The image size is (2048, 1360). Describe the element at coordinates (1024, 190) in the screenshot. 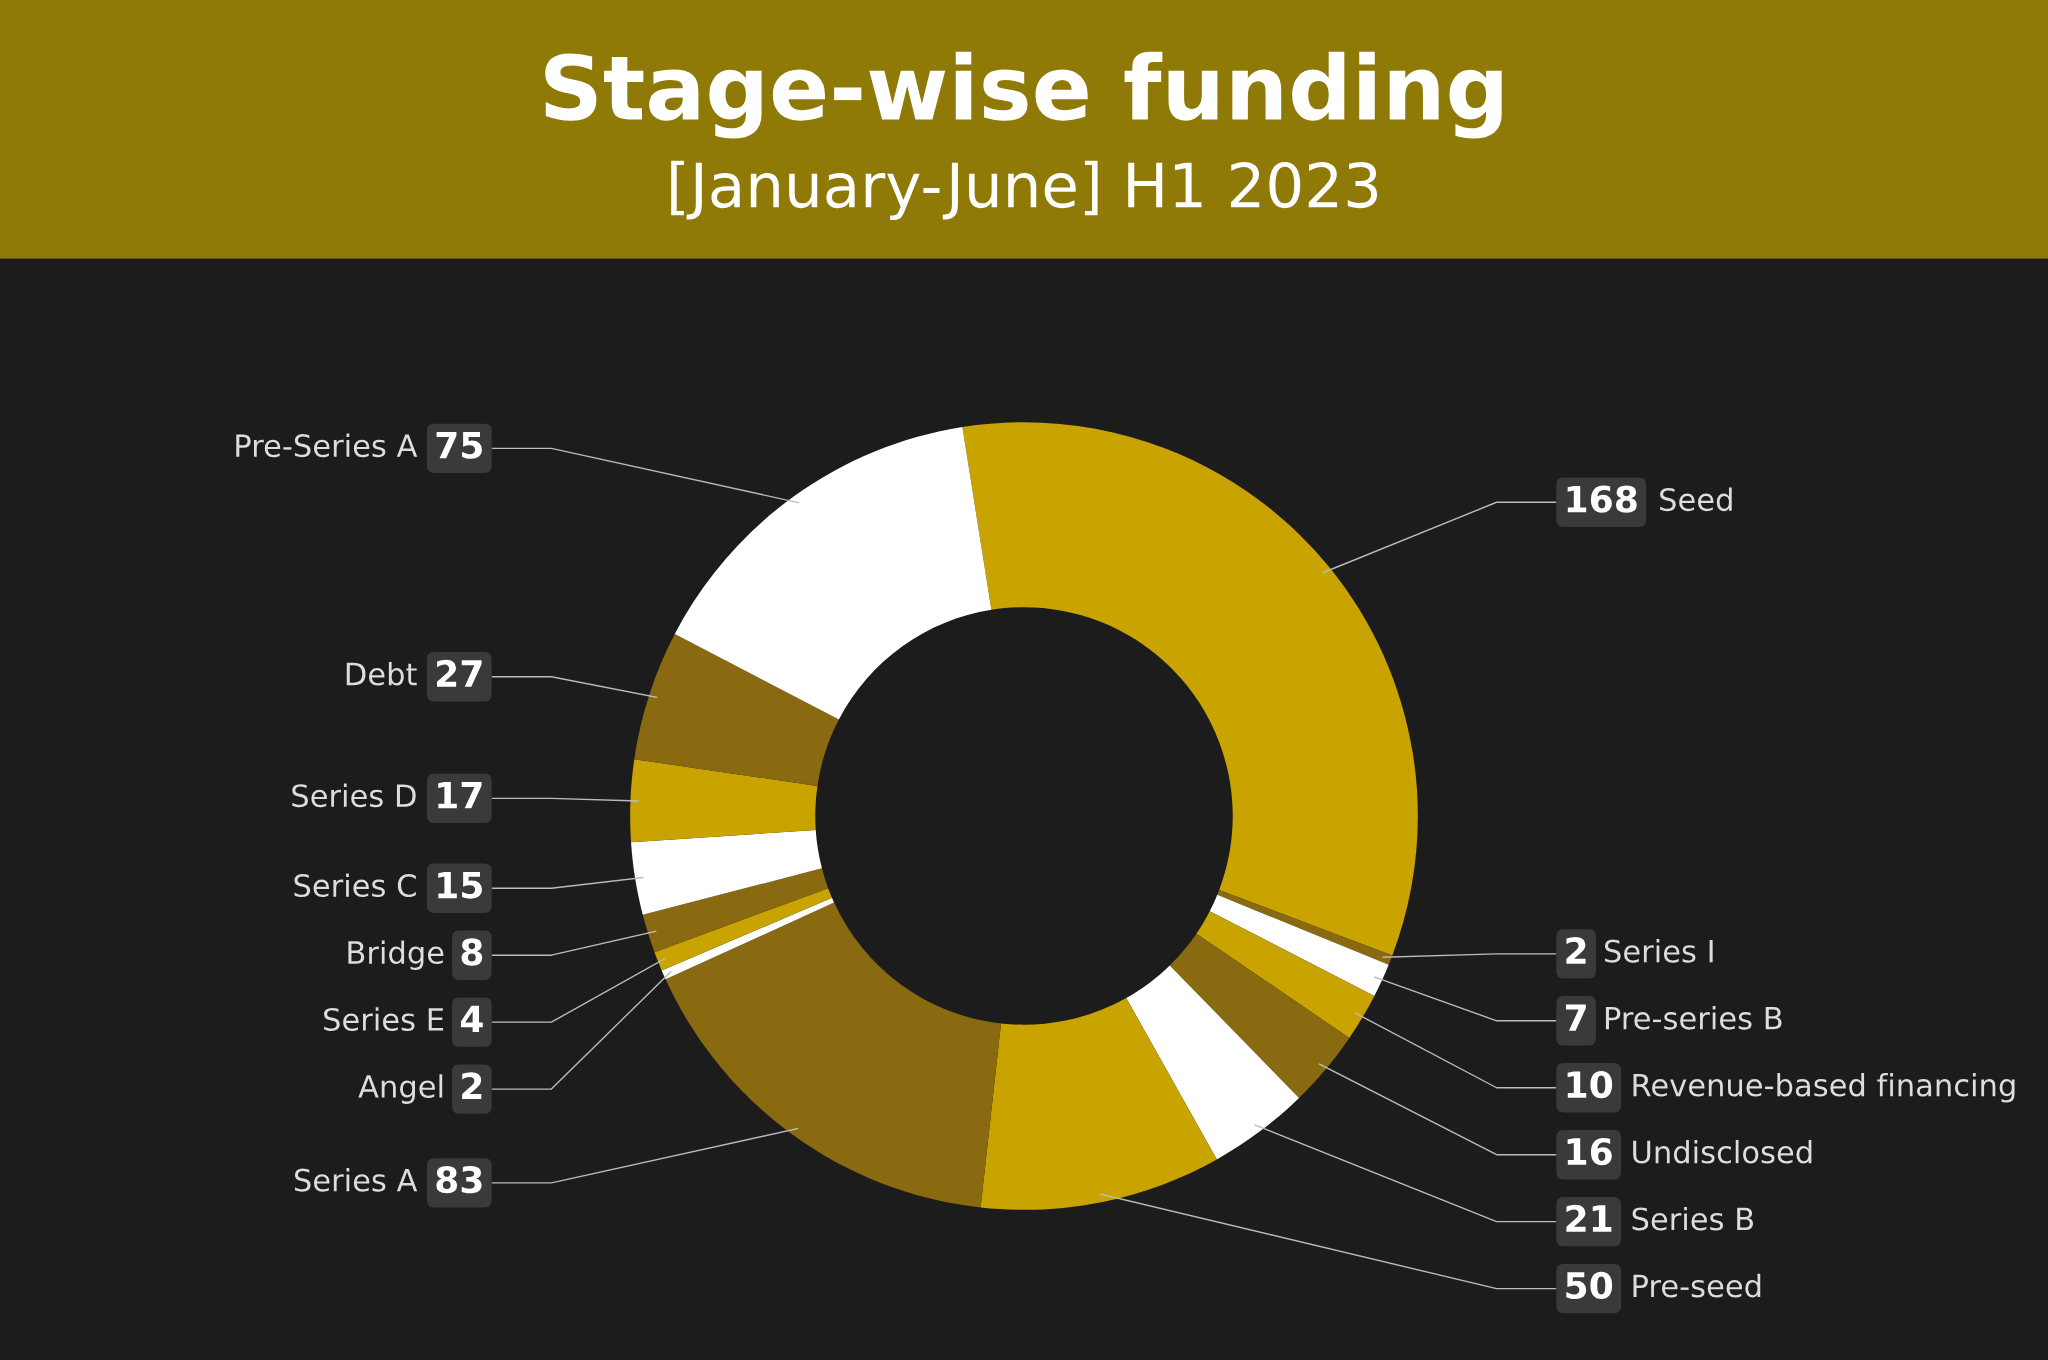

I see `chart-subtitle: [January-June] H1 2023` at that location.